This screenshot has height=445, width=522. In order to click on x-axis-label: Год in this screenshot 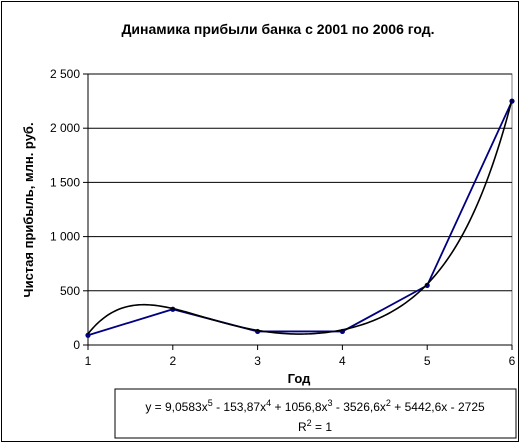, I will do `click(299, 378)`.